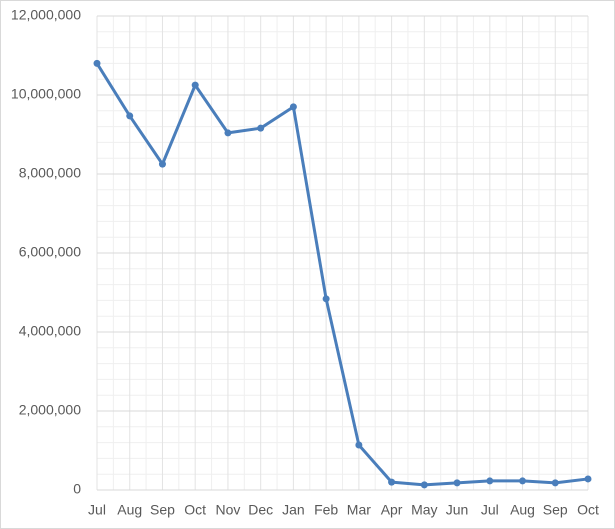 The image size is (615, 529). I want to click on x-tick-label: Apr, so click(392, 510).